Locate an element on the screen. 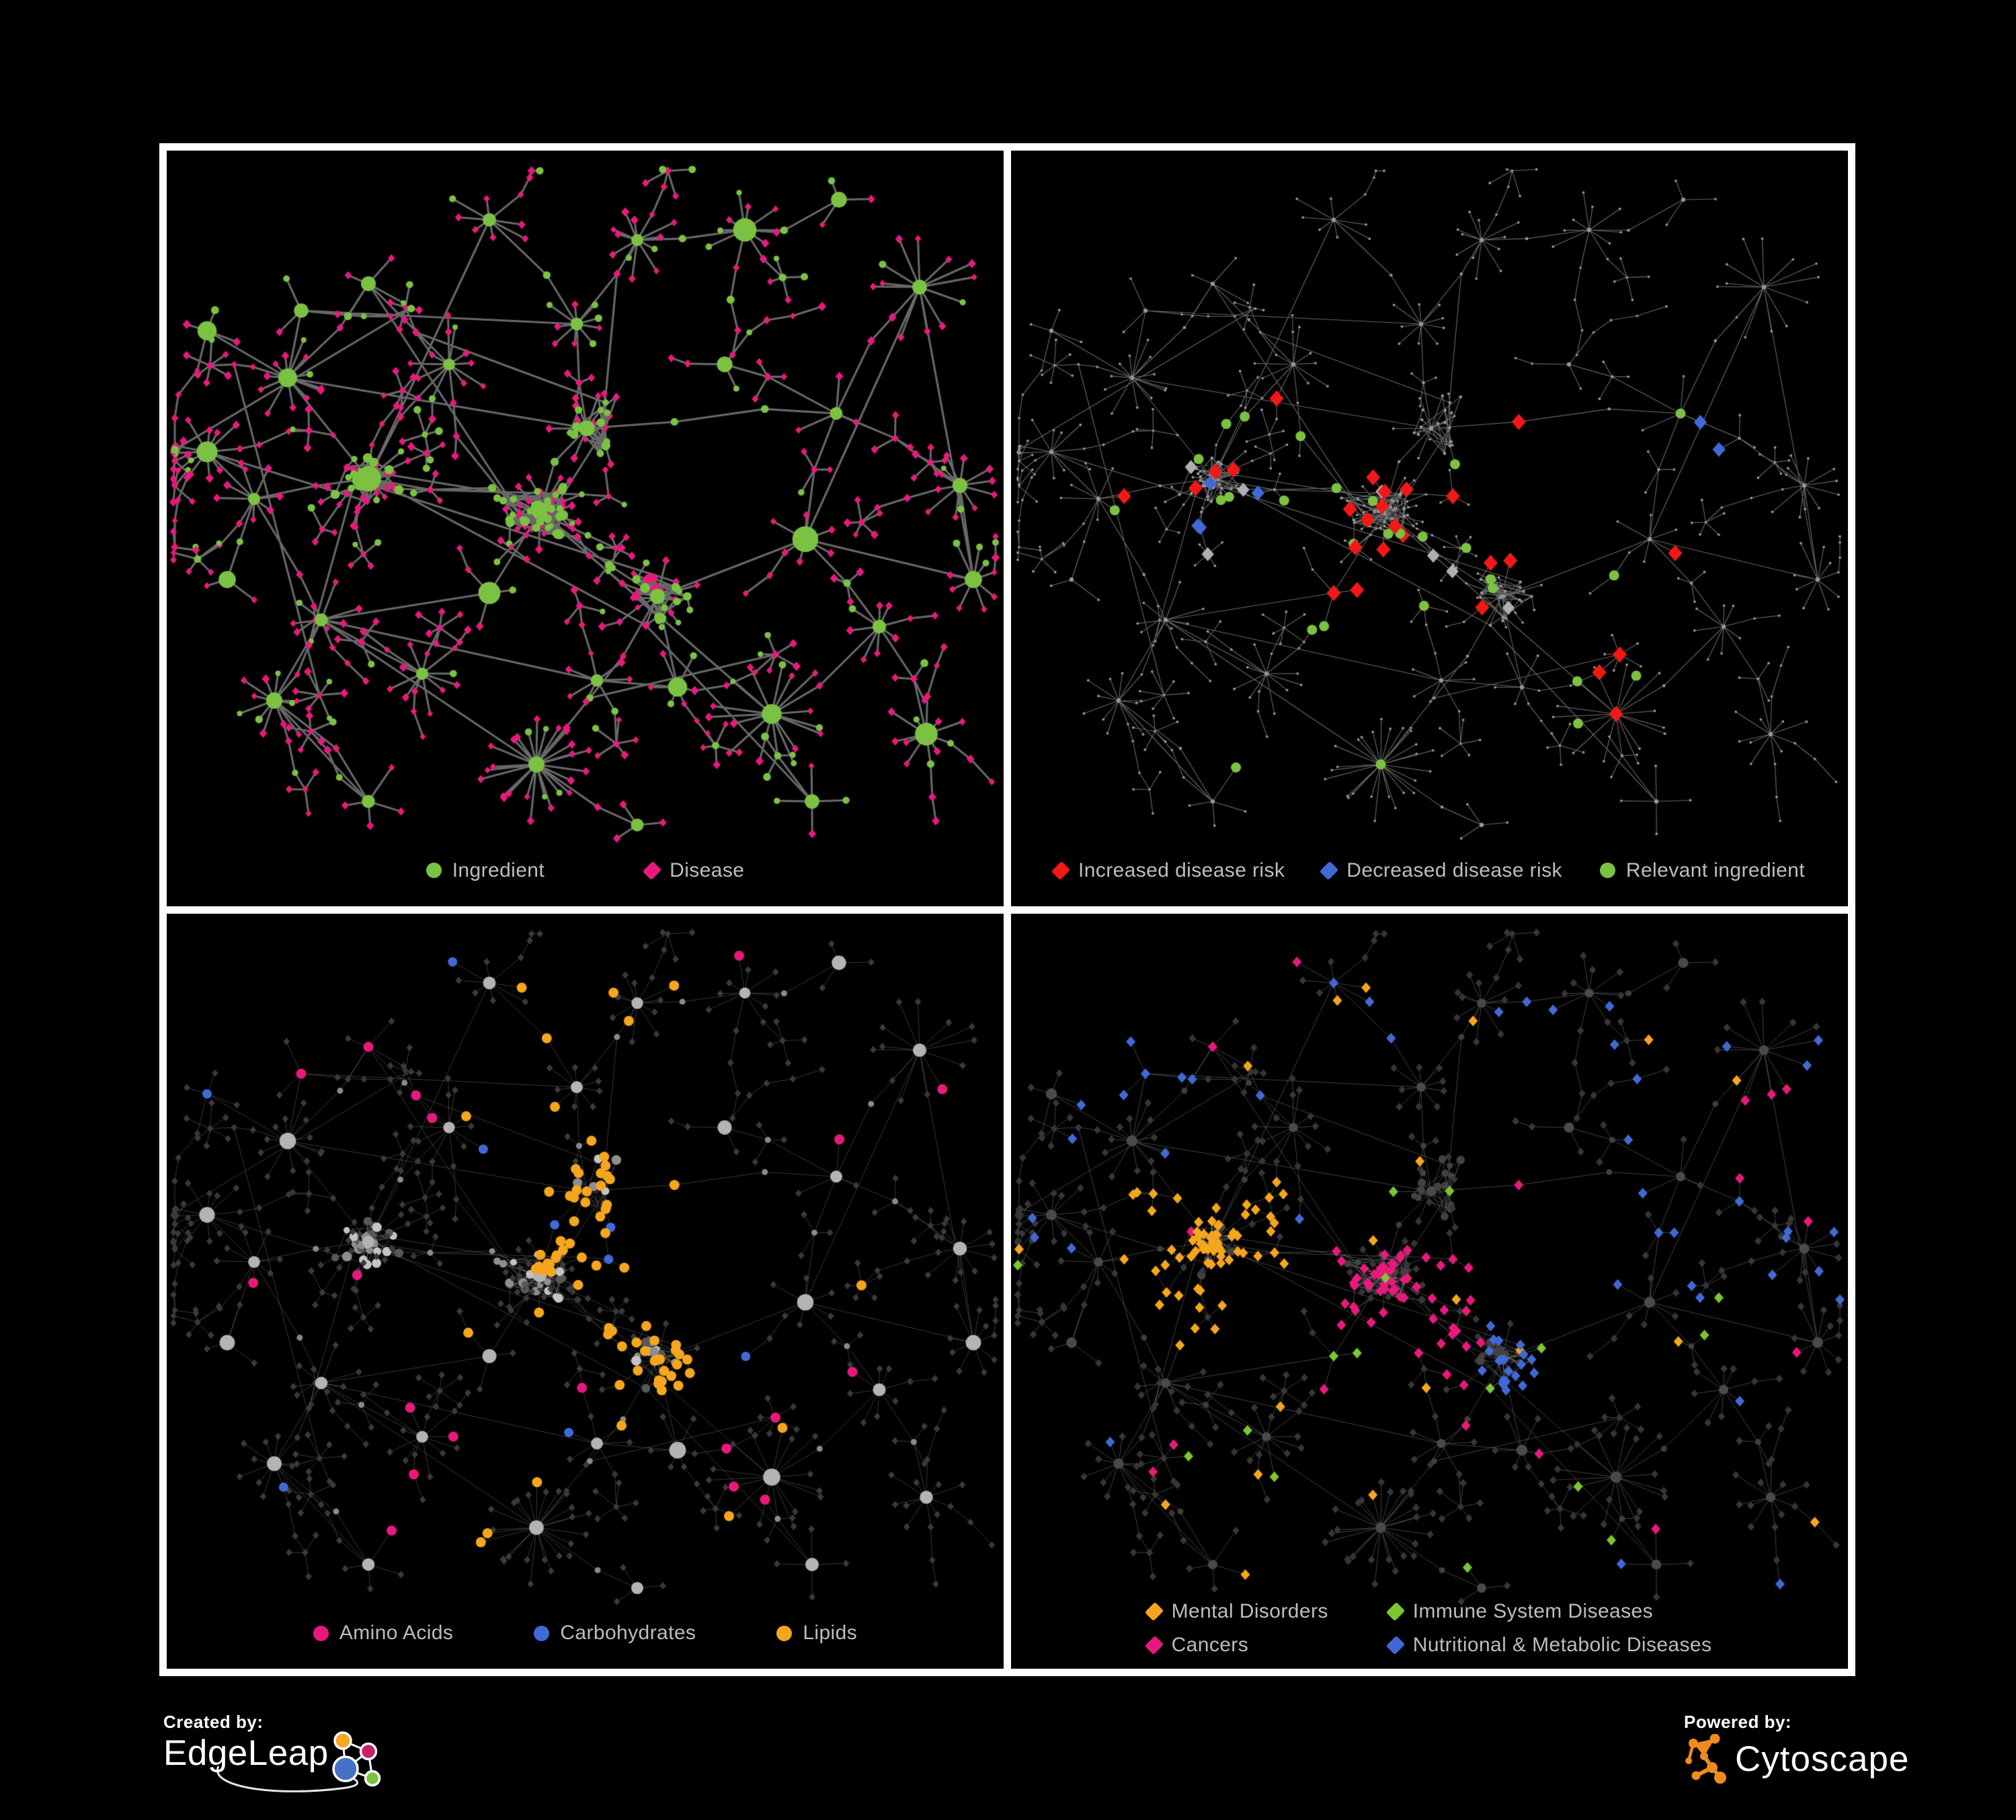  legend-label: Nutritional & Metabolic Diseases is located at coordinates (1562, 1645).